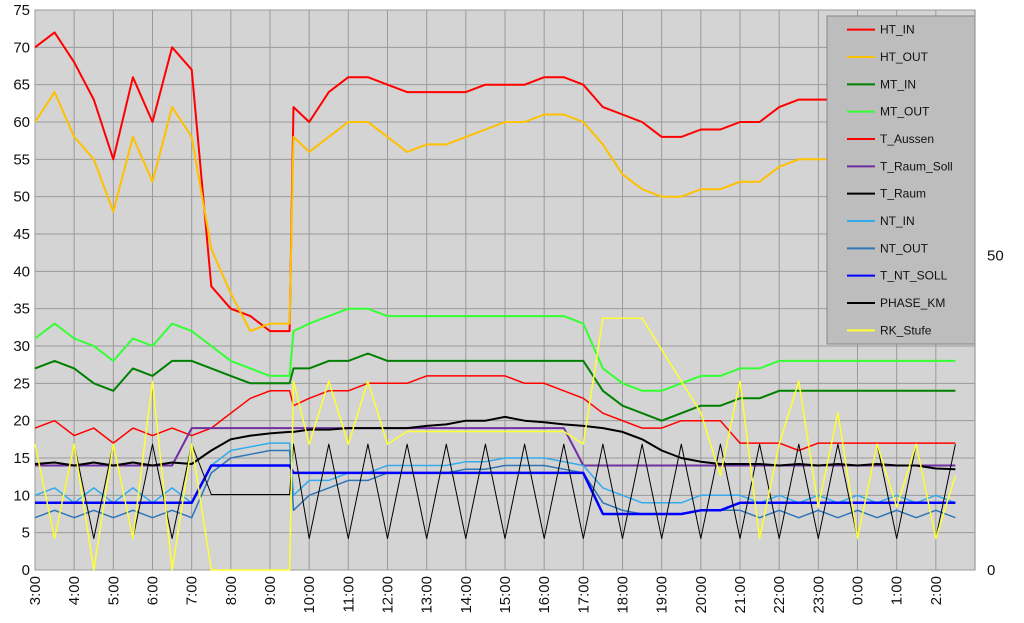 The width and height of the screenshot is (1024, 623). Describe the element at coordinates (936, 590) in the screenshot. I see `x-tick-label: 2:00` at that location.